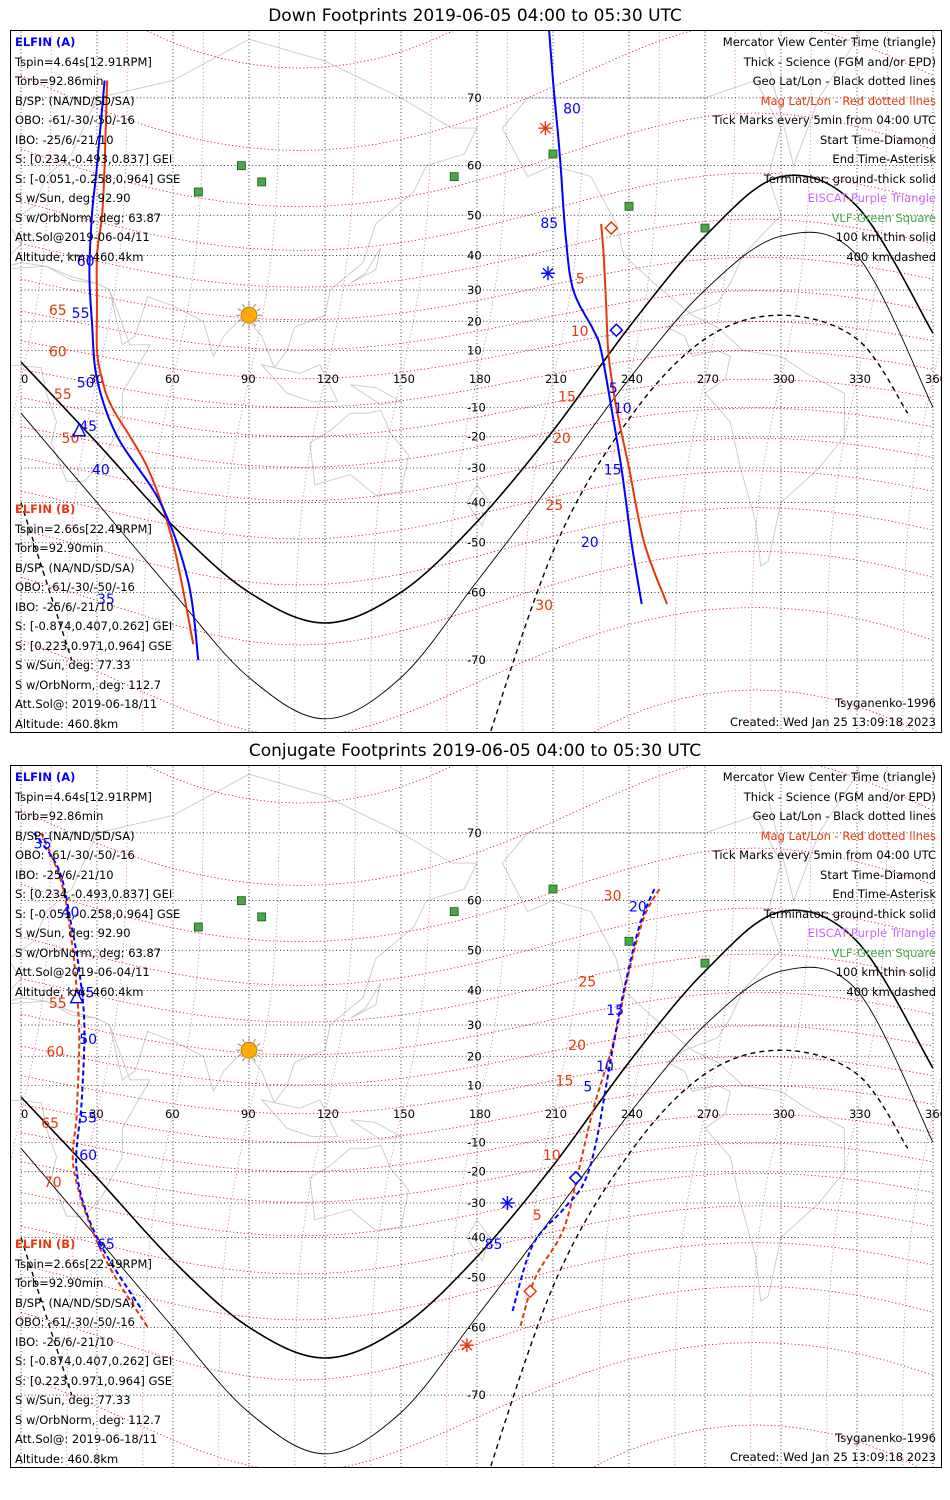  What do you see at coordinates (474, 901) in the screenshot?
I see `lat-tick-label: 60` at bounding box center [474, 901].